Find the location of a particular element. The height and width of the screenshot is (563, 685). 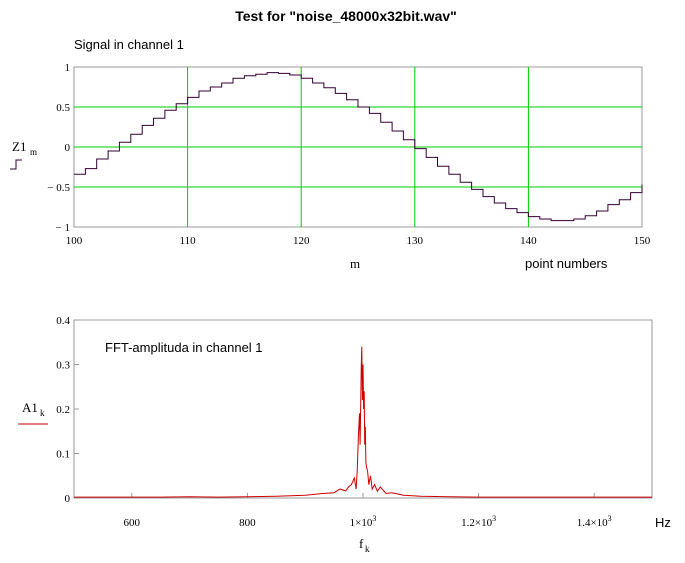

signal-x-tick-label: 120 is located at coordinates (301, 241).